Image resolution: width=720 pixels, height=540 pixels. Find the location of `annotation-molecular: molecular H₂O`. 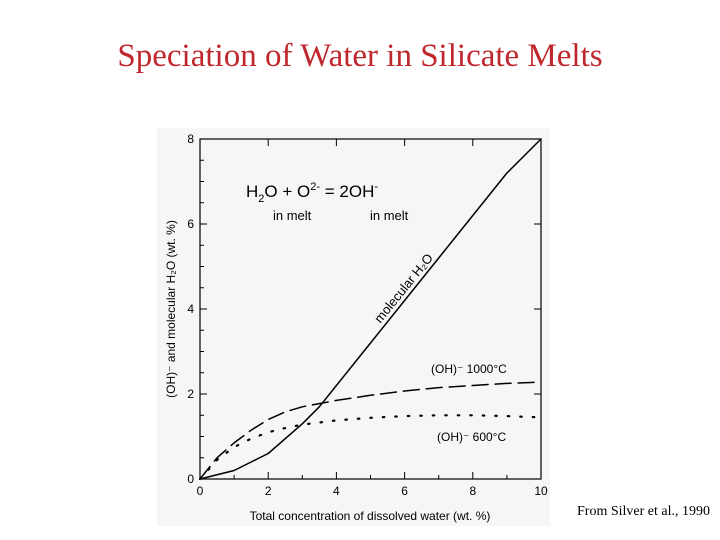

annotation-molecular: molecular H₂O is located at coordinates (403, 288).